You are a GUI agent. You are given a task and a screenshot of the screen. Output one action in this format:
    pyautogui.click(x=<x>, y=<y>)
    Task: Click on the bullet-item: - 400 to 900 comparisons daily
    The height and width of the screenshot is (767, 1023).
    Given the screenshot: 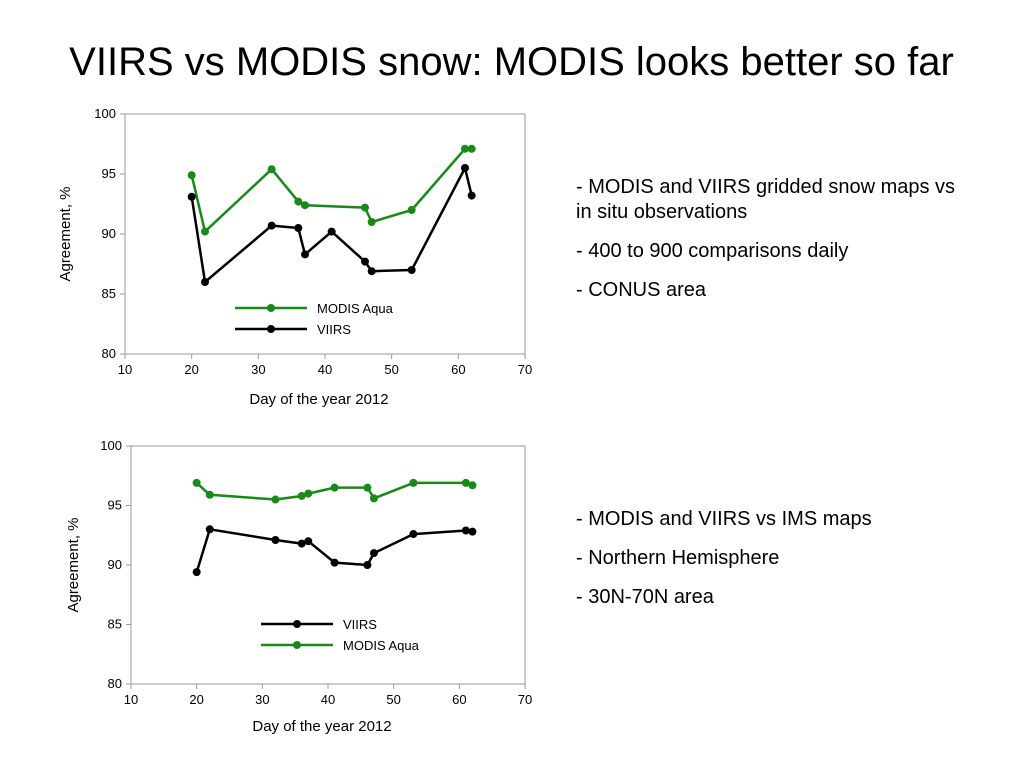 What is the action you would take?
    pyautogui.click(x=712, y=251)
    